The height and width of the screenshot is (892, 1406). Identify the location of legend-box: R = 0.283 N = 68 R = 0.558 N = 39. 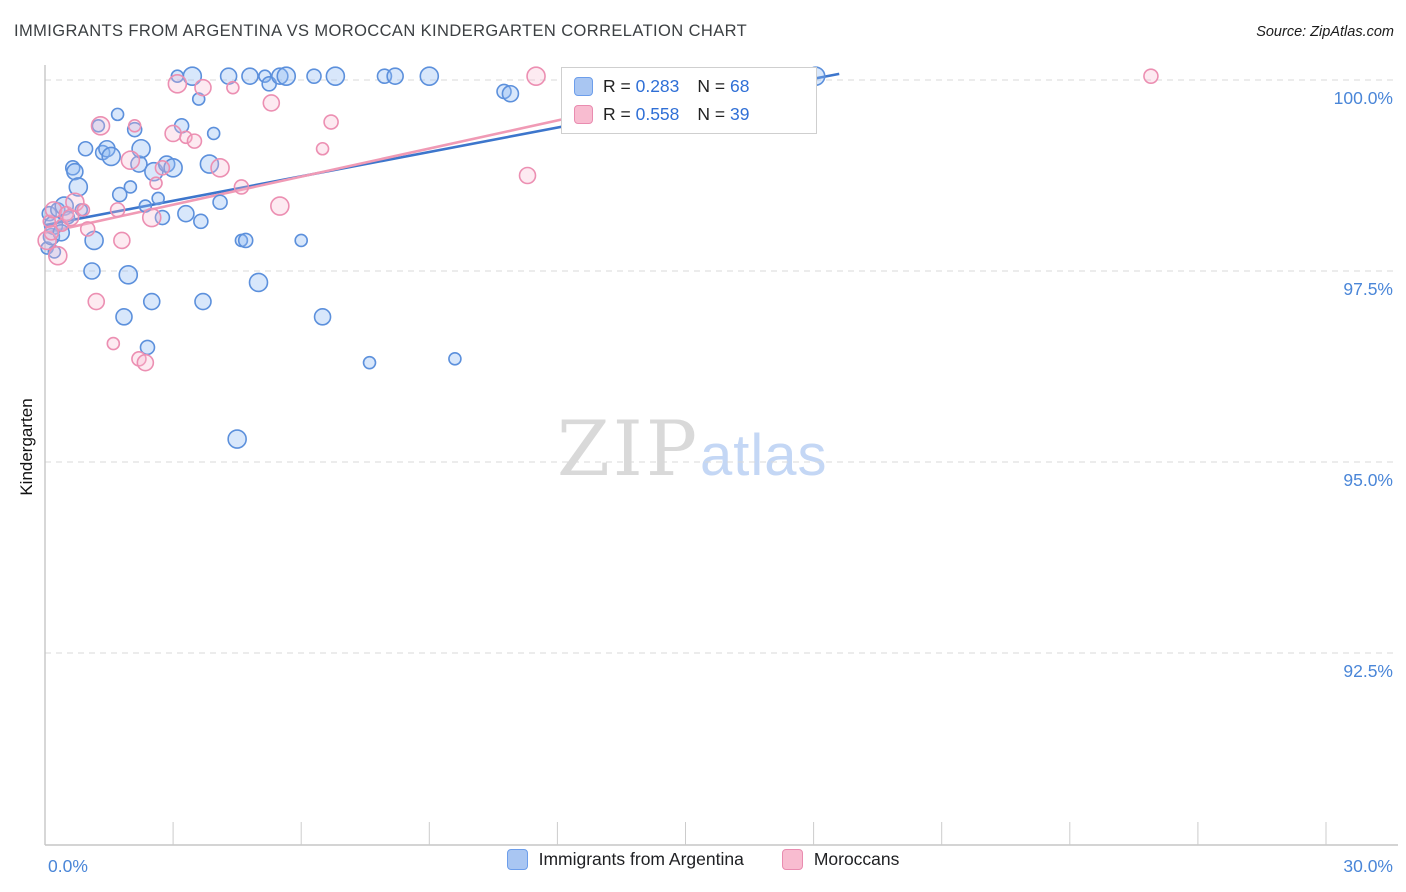
(689, 100).